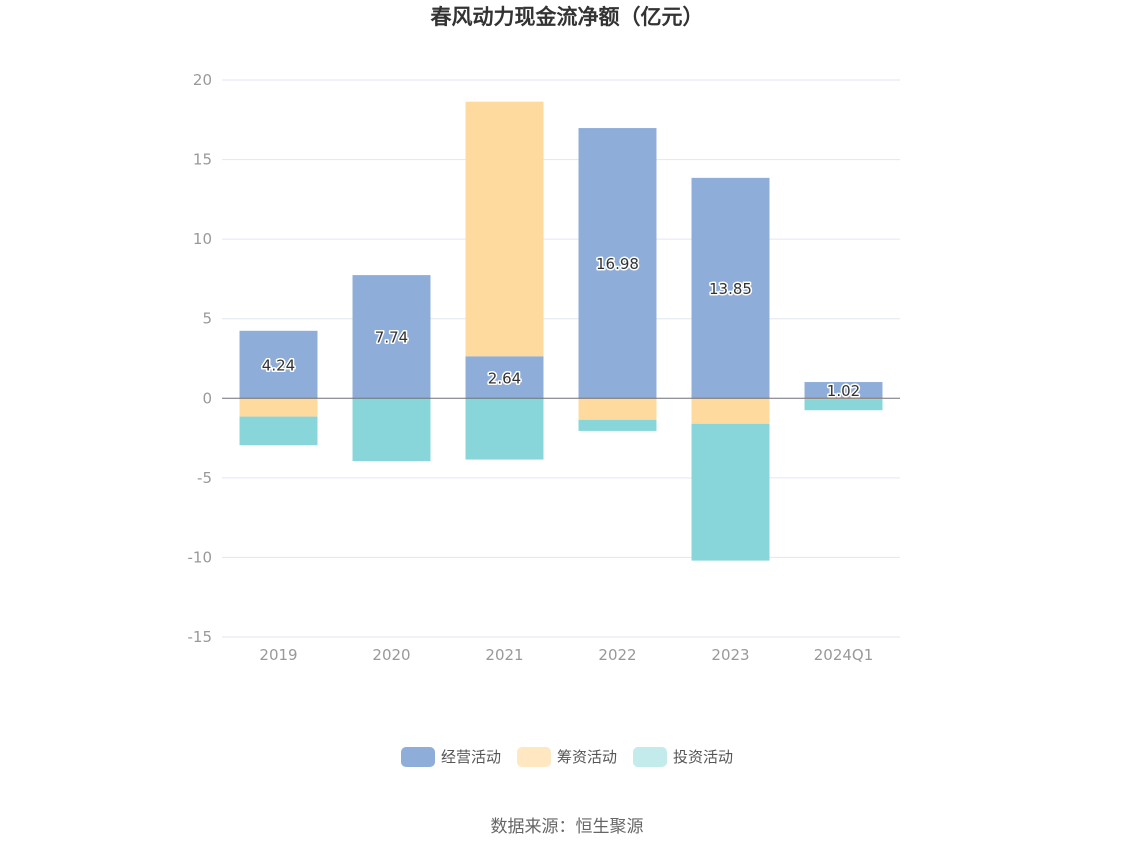  I want to click on data-label: 7.74, so click(391, 338).